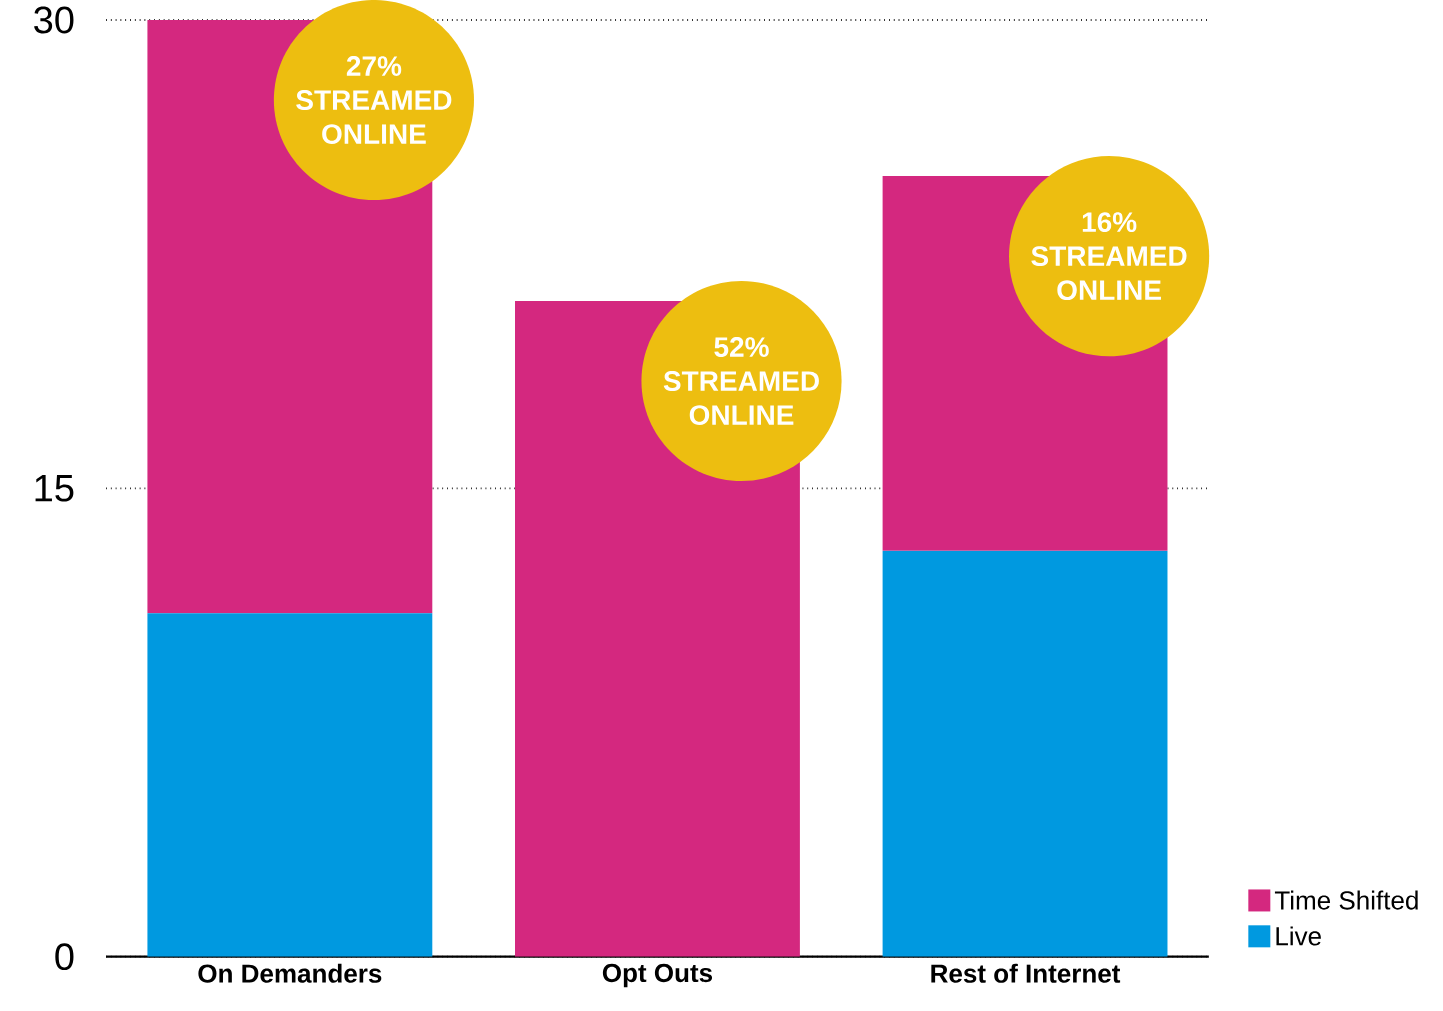 This screenshot has width=1443, height=1011. Describe the element at coordinates (1298, 936) in the screenshot. I see `legend-label: Live` at that location.